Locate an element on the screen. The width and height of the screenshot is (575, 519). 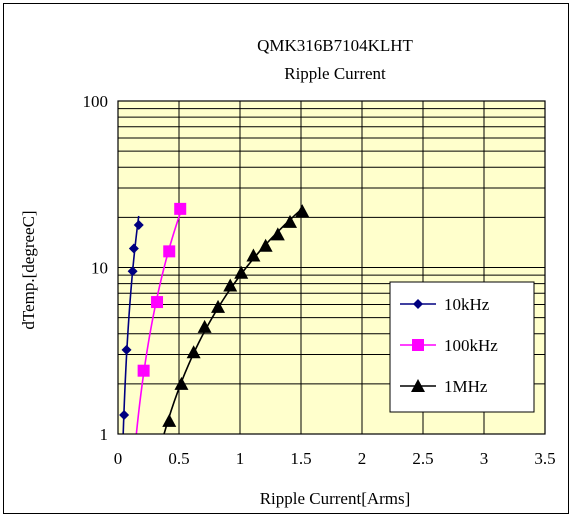
series-1MHz is located at coordinates (236, 319).